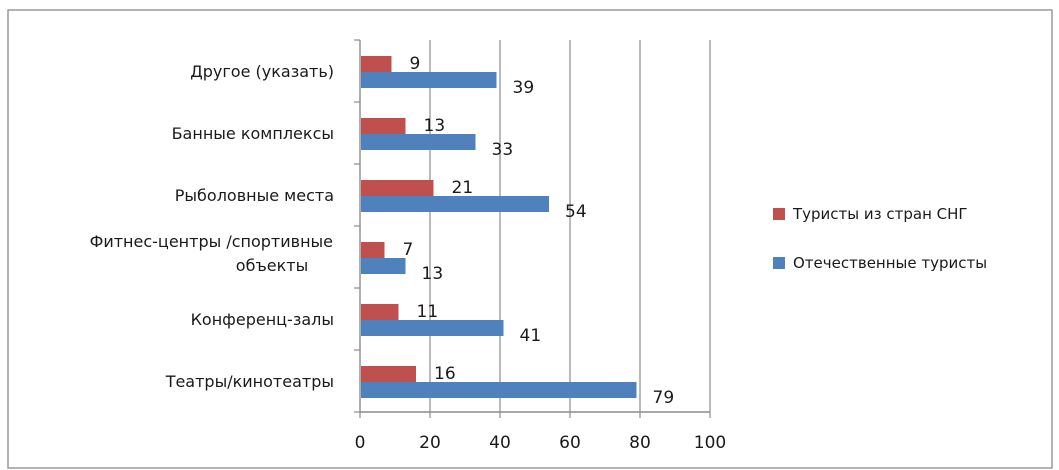 This screenshot has width=1059, height=470. Describe the element at coordinates (272, 265) in the screenshot. I see `category-label: объекты` at that location.